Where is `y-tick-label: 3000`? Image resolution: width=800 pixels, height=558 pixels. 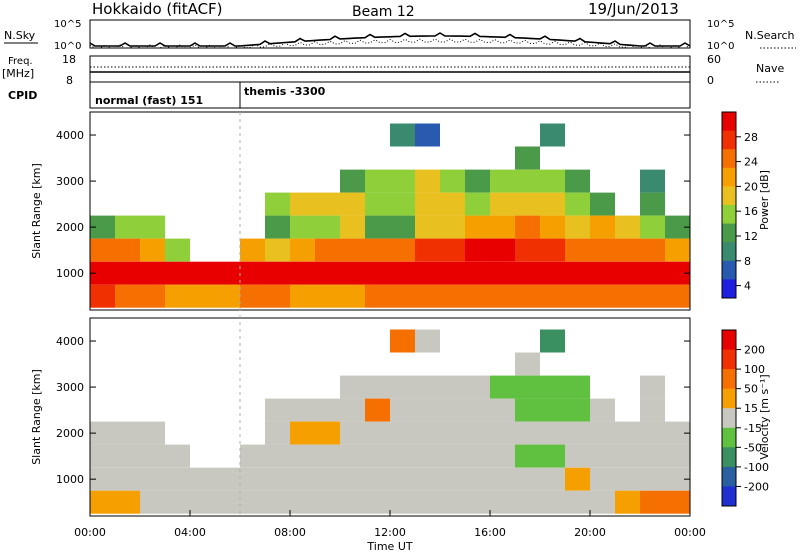 y-tick-label: 3000 is located at coordinates (70, 181).